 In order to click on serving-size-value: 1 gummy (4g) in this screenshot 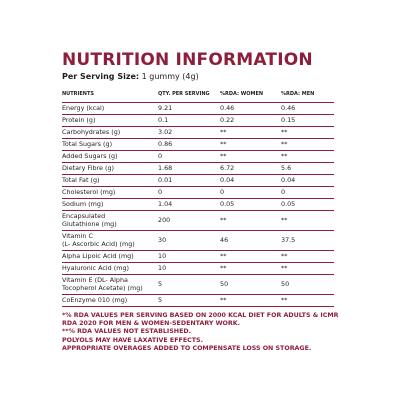, I will do `click(169, 76)`.